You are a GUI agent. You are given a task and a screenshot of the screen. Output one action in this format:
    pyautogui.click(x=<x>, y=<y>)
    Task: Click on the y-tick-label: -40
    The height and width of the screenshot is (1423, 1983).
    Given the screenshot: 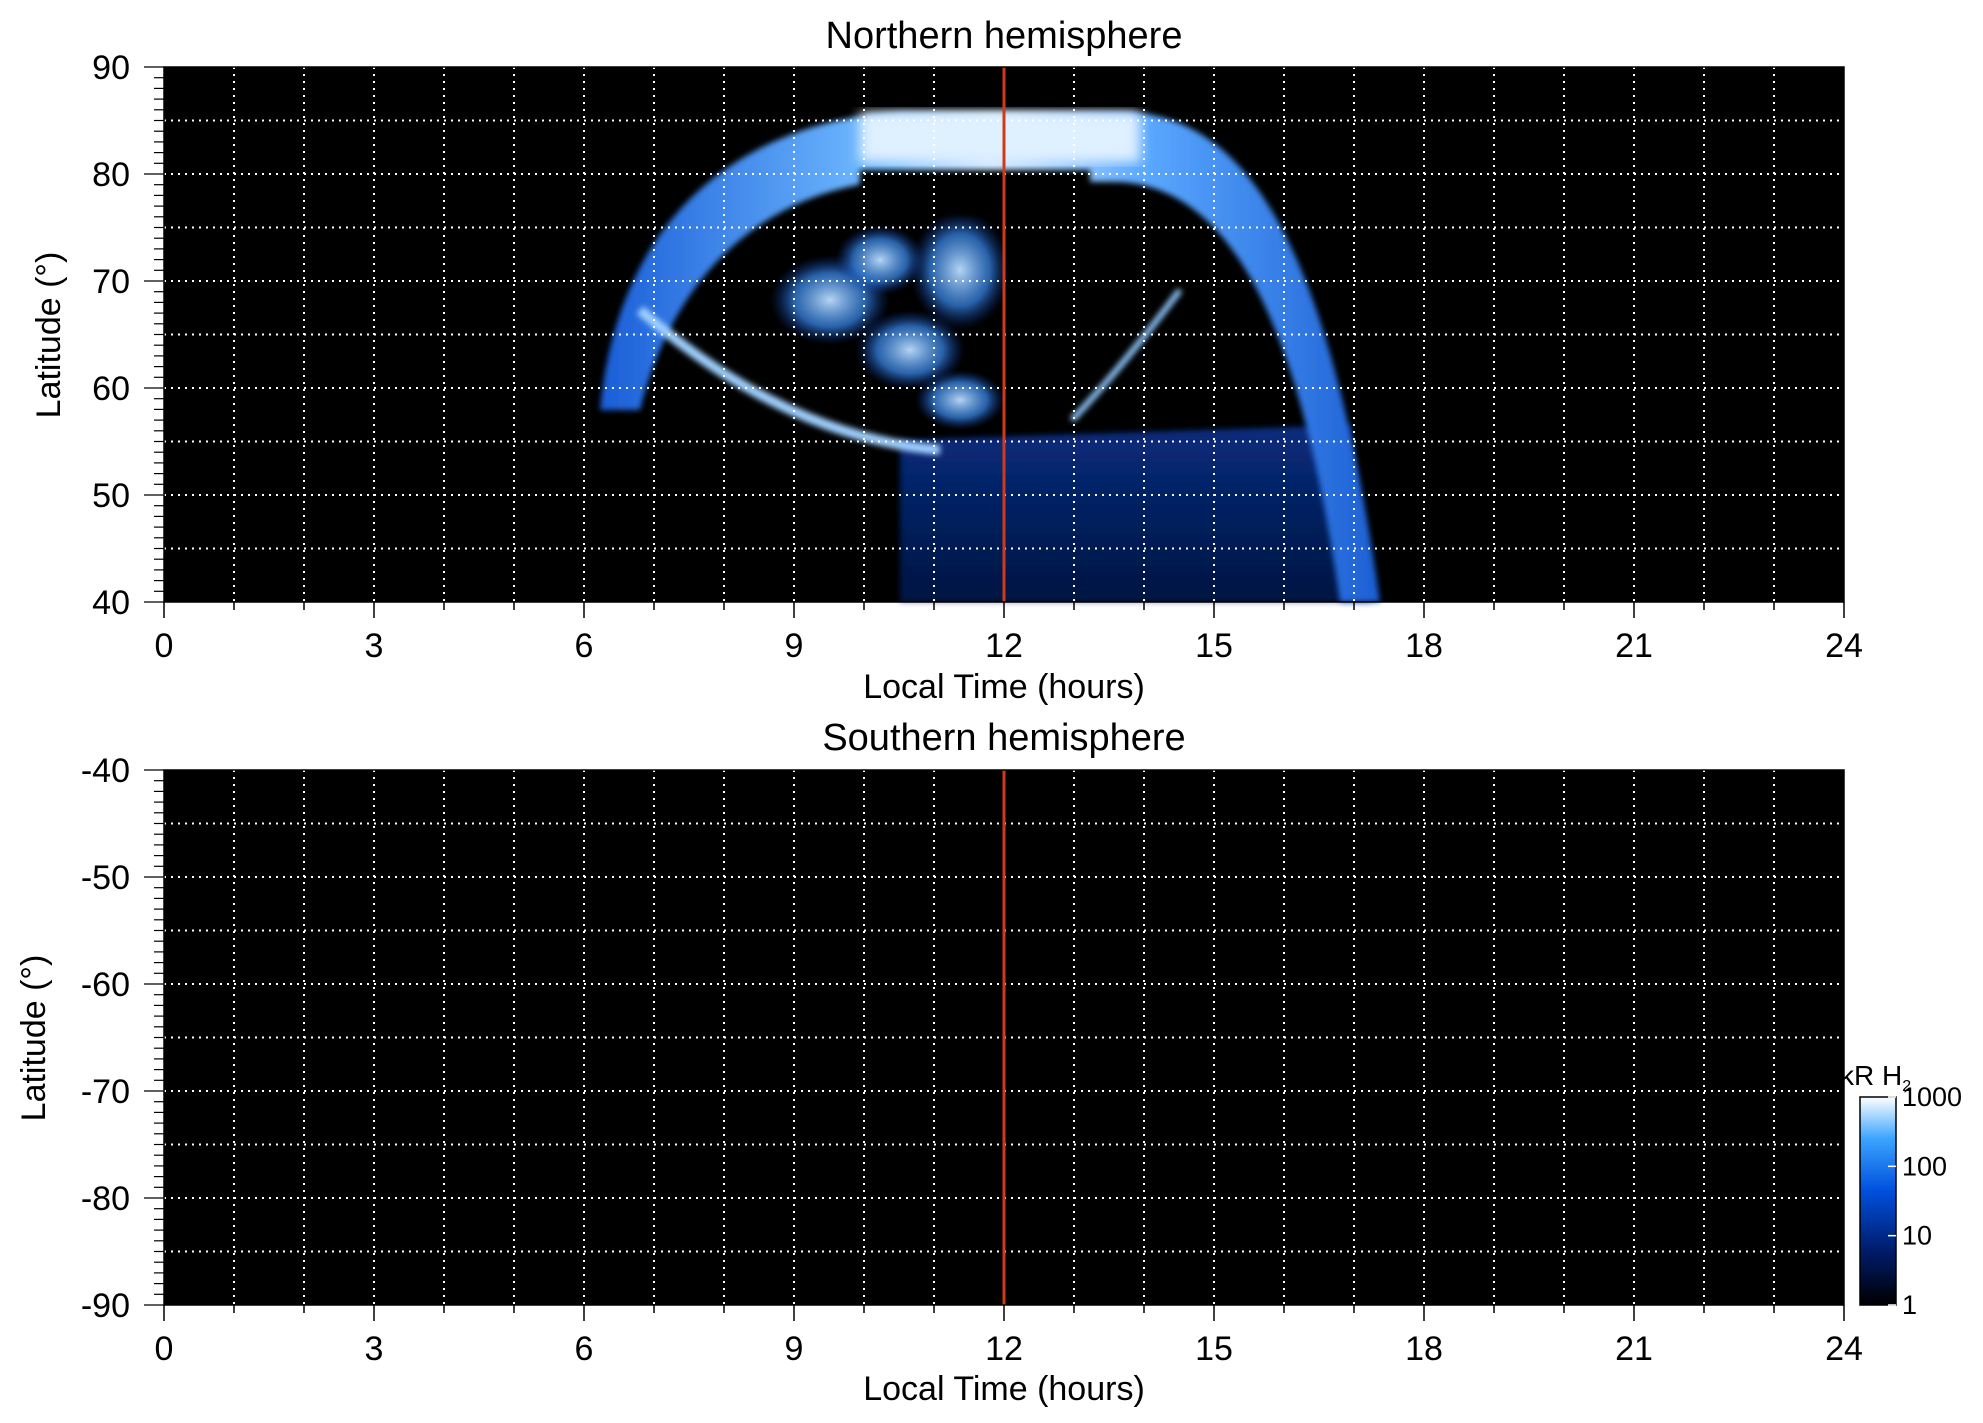 What is the action you would take?
    pyautogui.click(x=105, y=771)
    